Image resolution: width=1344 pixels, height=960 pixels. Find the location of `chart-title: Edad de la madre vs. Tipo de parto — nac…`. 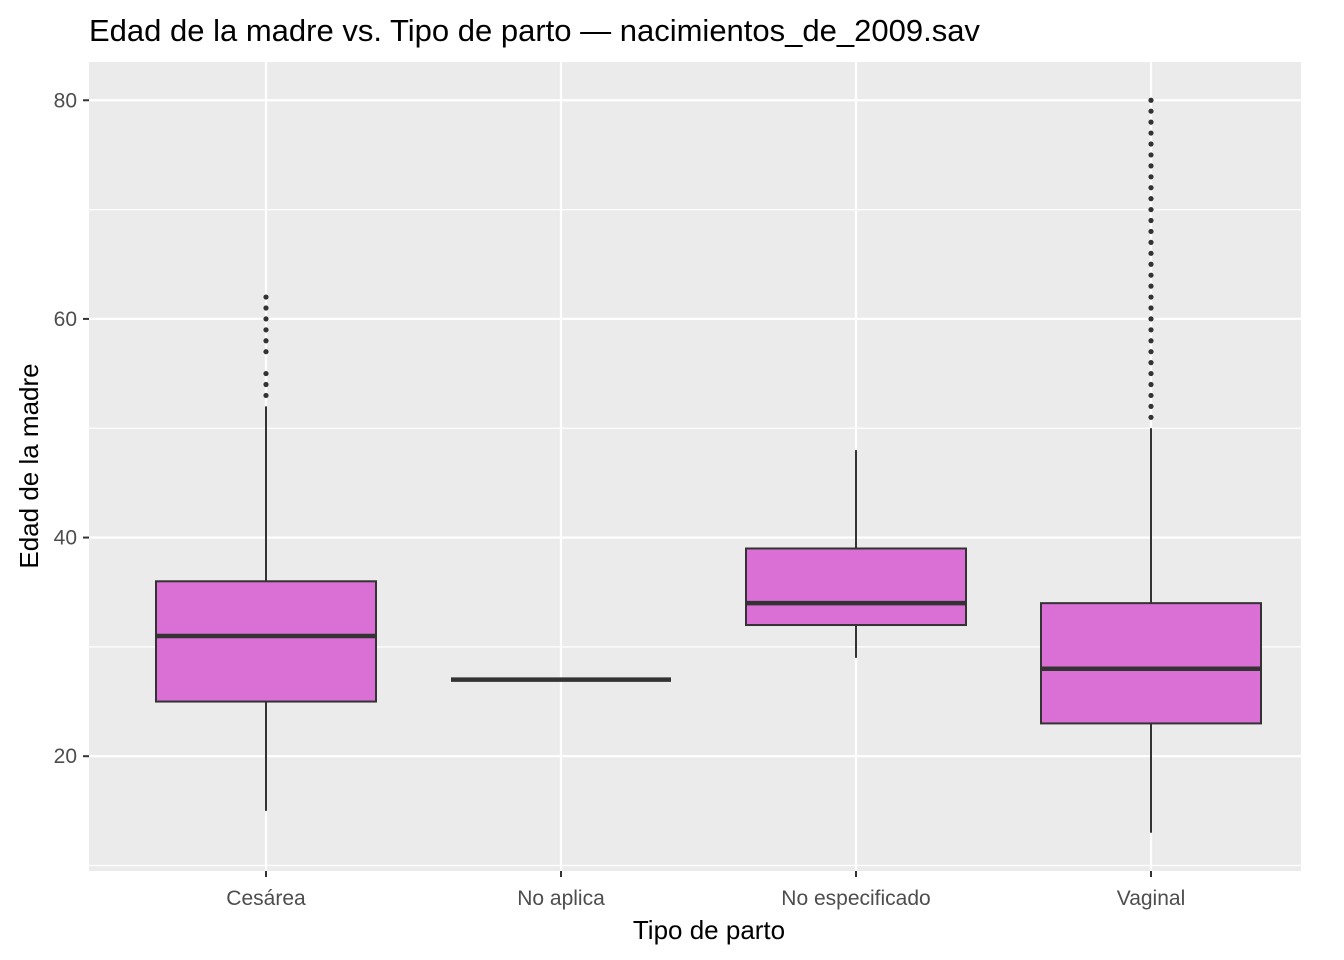

chart-title: Edad de la madre vs. Tipo de parto — nac… is located at coordinates (534, 30).